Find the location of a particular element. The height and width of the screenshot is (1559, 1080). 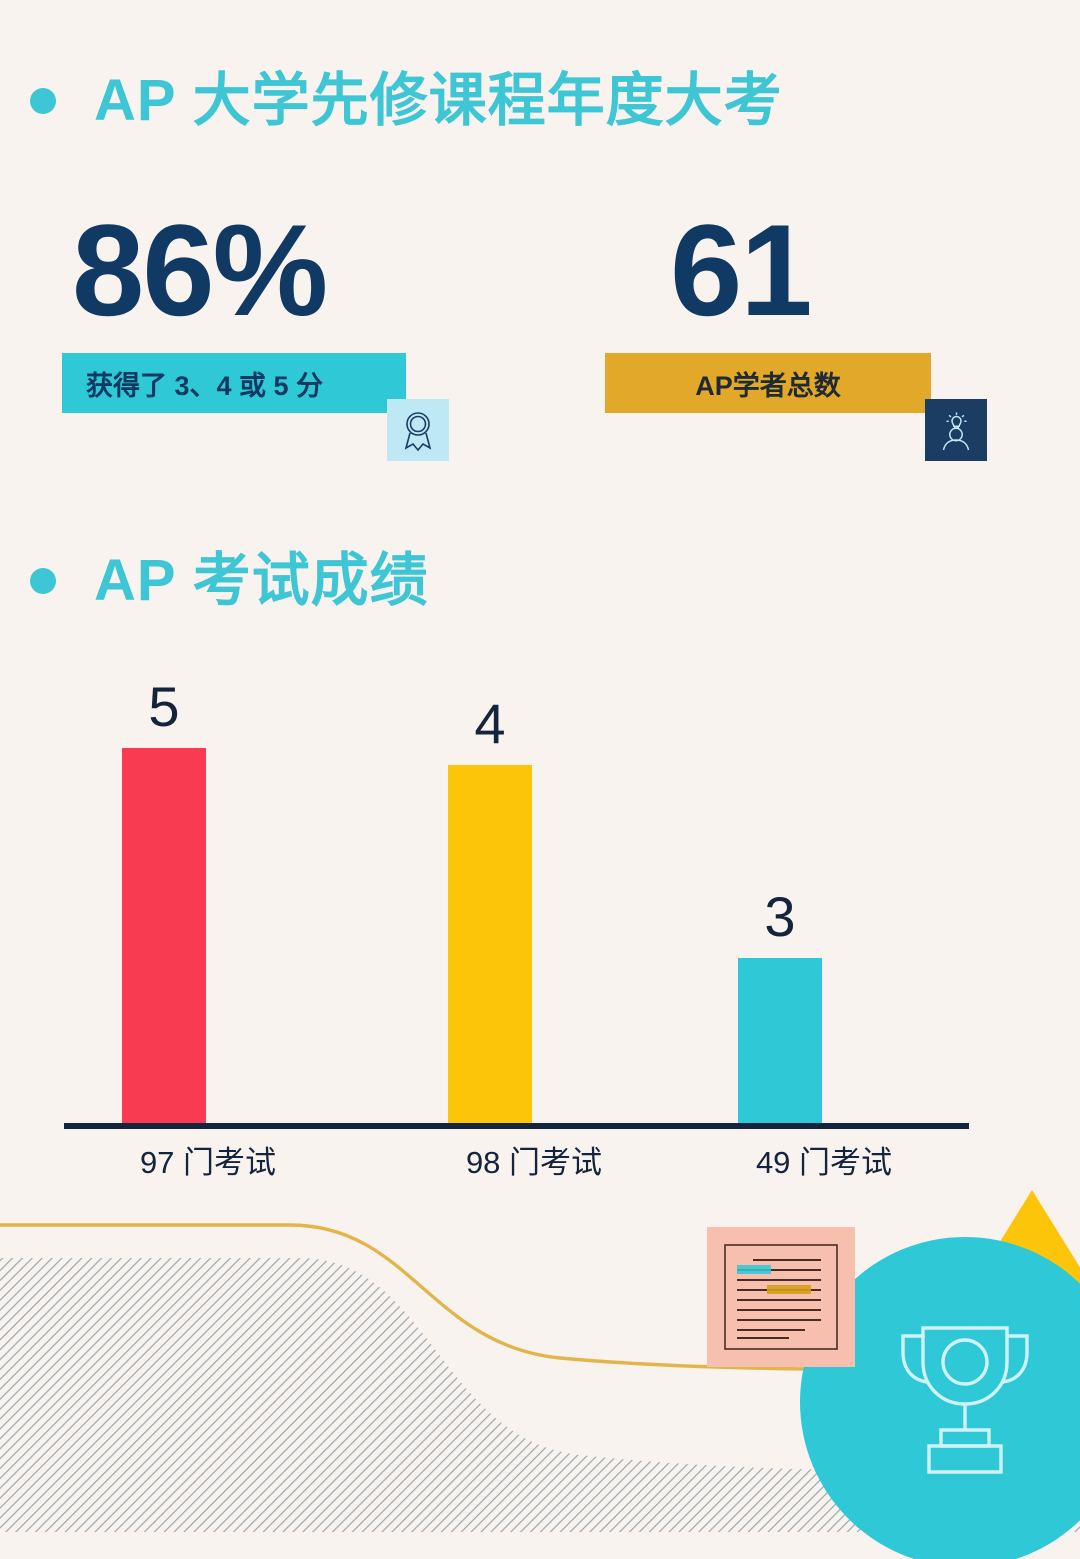

scholar-idea-icon is located at coordinates (956, 430).